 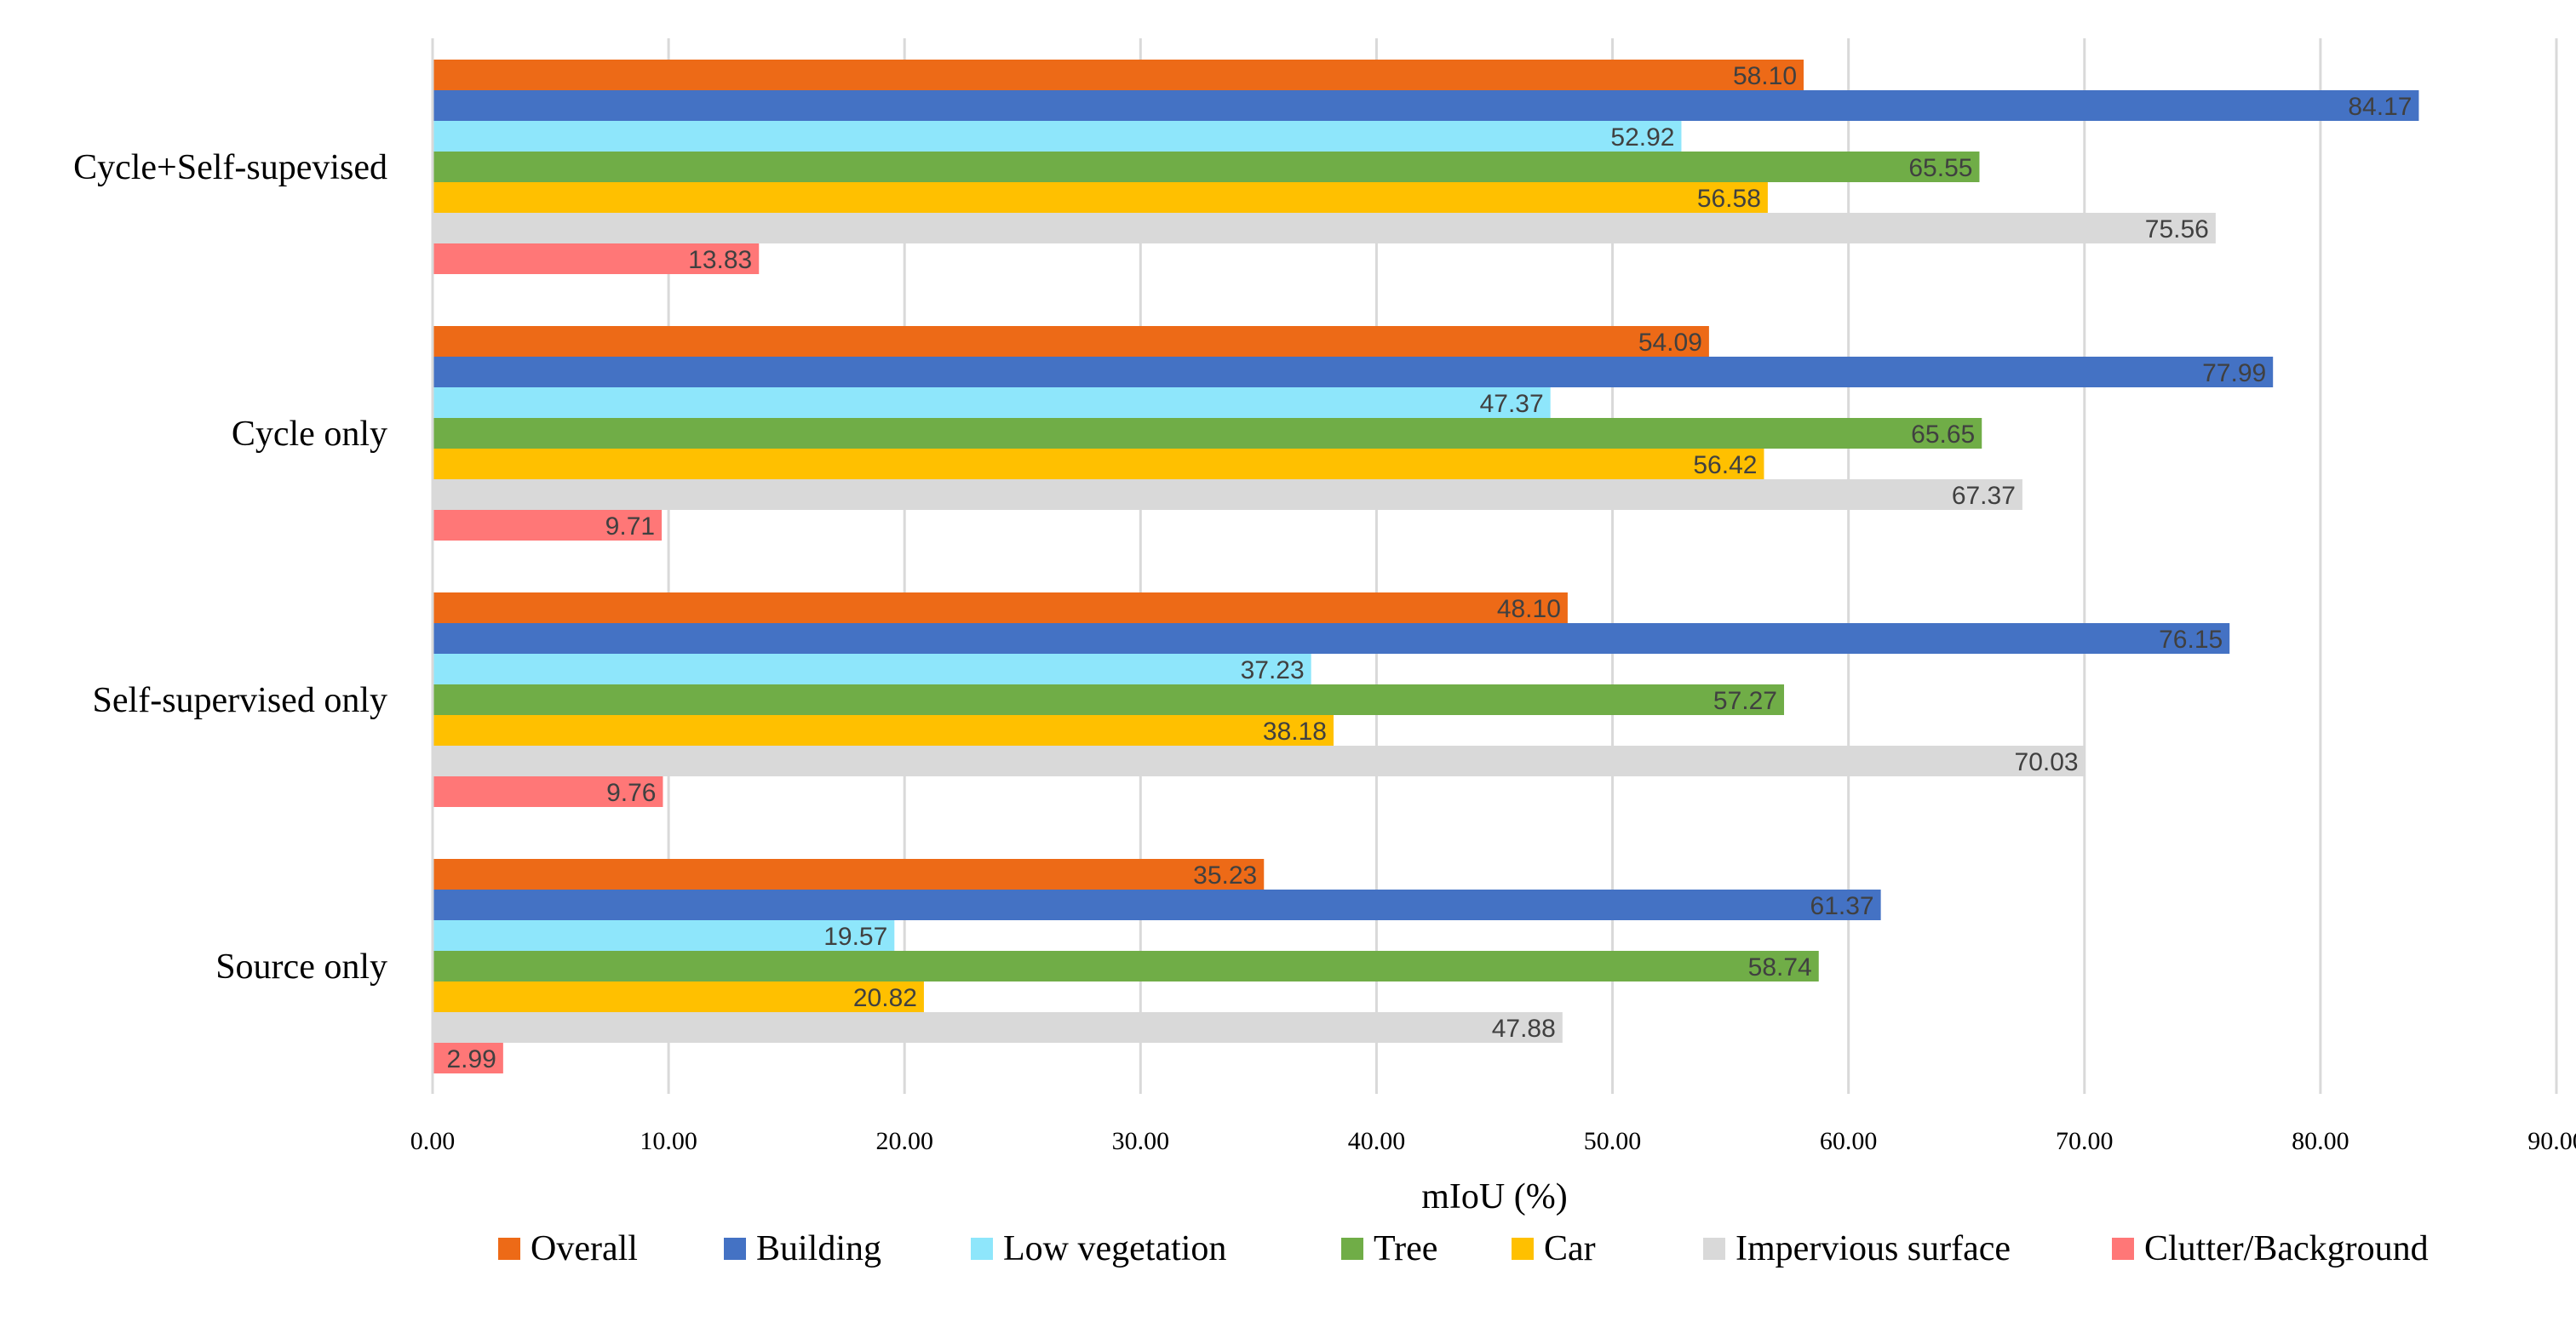 I want to click on data-label: 61.37, so click(x=1842, y=906).